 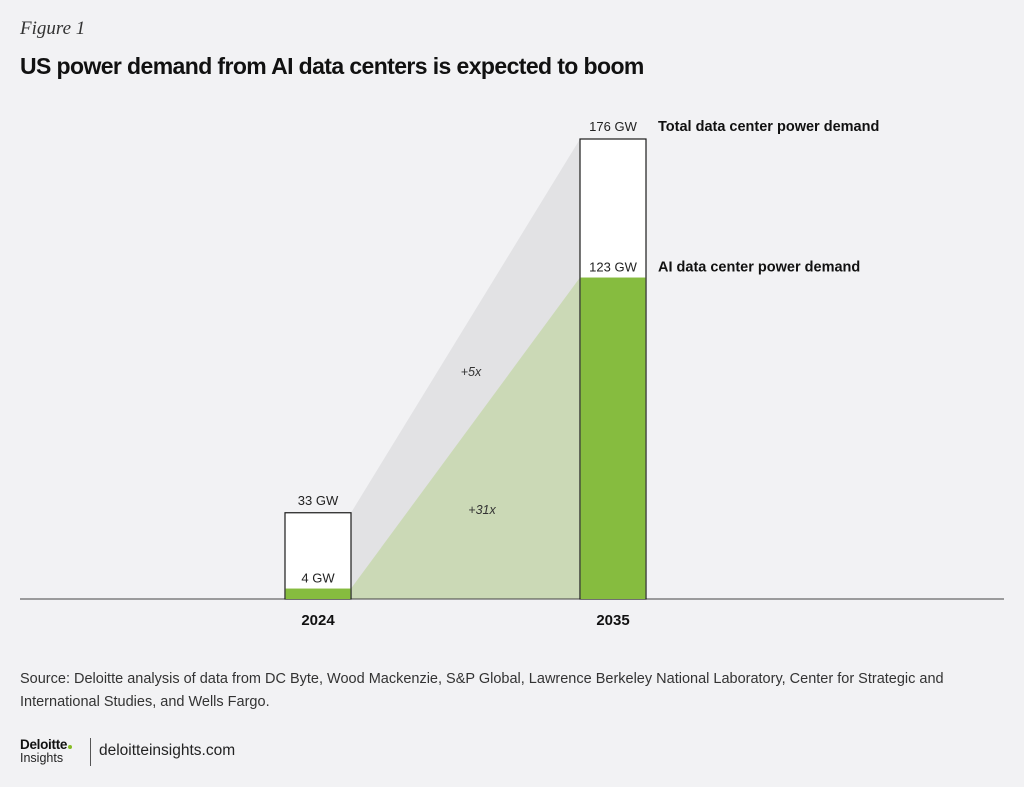 I want to click on total-bar-2024, so click(x=318, y=556).